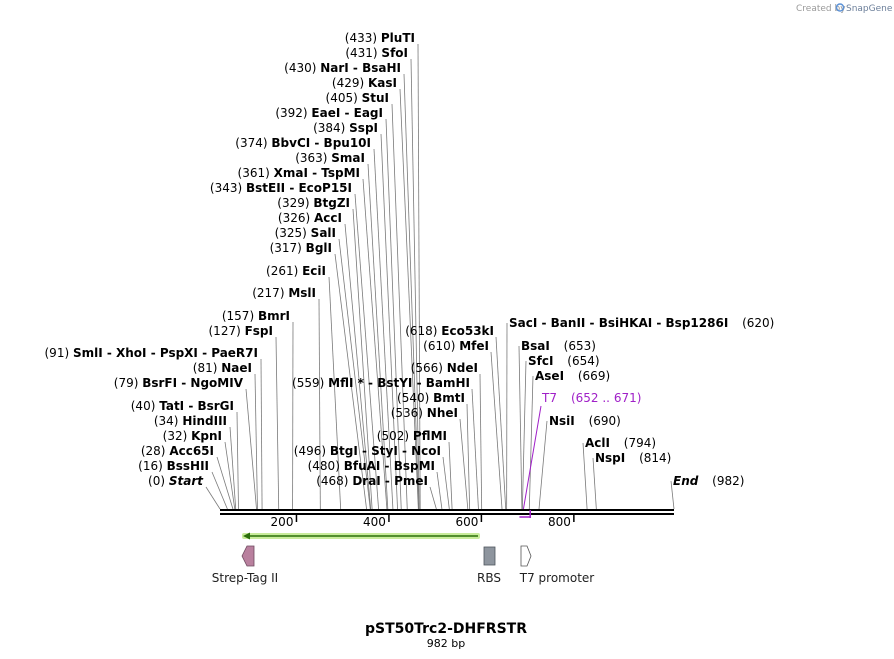 The width and height of the screenshot is (894, 659). Describe the element at coordinates (468, 456) in the screenshot. I see `cut-line-bmti` at that location.